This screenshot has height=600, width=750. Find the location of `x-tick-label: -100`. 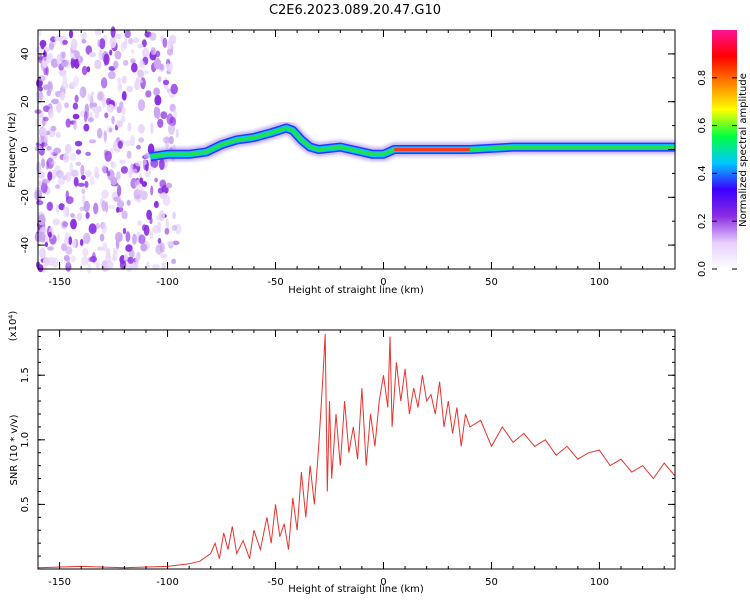

x-tick-label: -100 is located at coordinates (167, 582).